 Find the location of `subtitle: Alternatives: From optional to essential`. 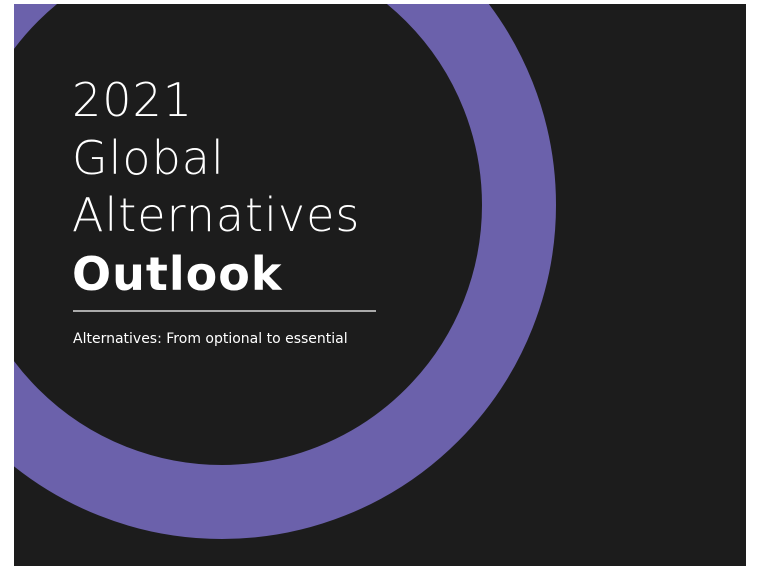

subtitle: Alternatives: From optional to essential is located at coordinates (210, 339).